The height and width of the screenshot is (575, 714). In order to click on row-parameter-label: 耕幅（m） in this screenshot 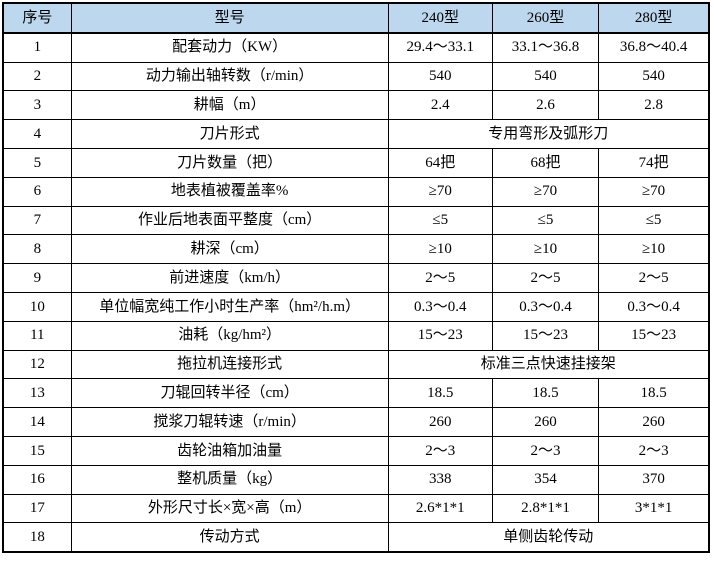, I will do `click(229, 105)`.